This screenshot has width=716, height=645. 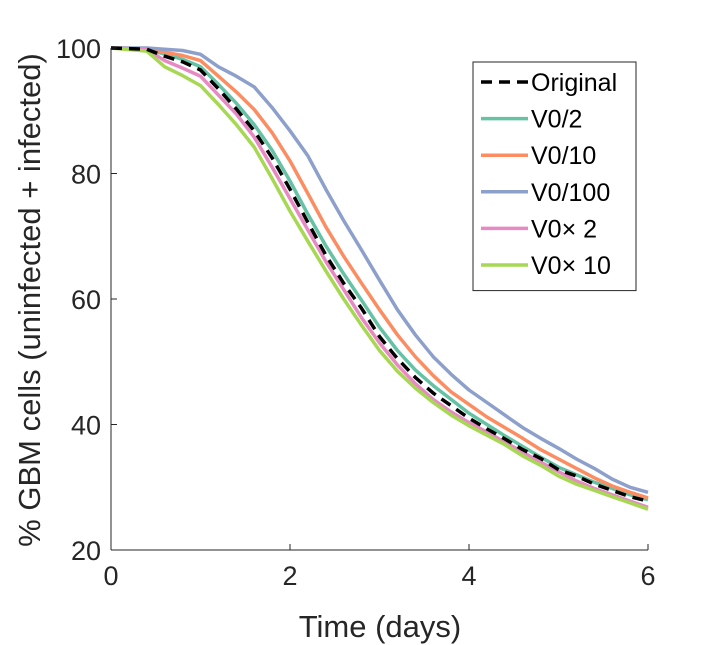 What do you see at coordinates (380, 626) in the screenshot?
I see `x-axis-label: Time (days)` at bounding box center [380, 626].